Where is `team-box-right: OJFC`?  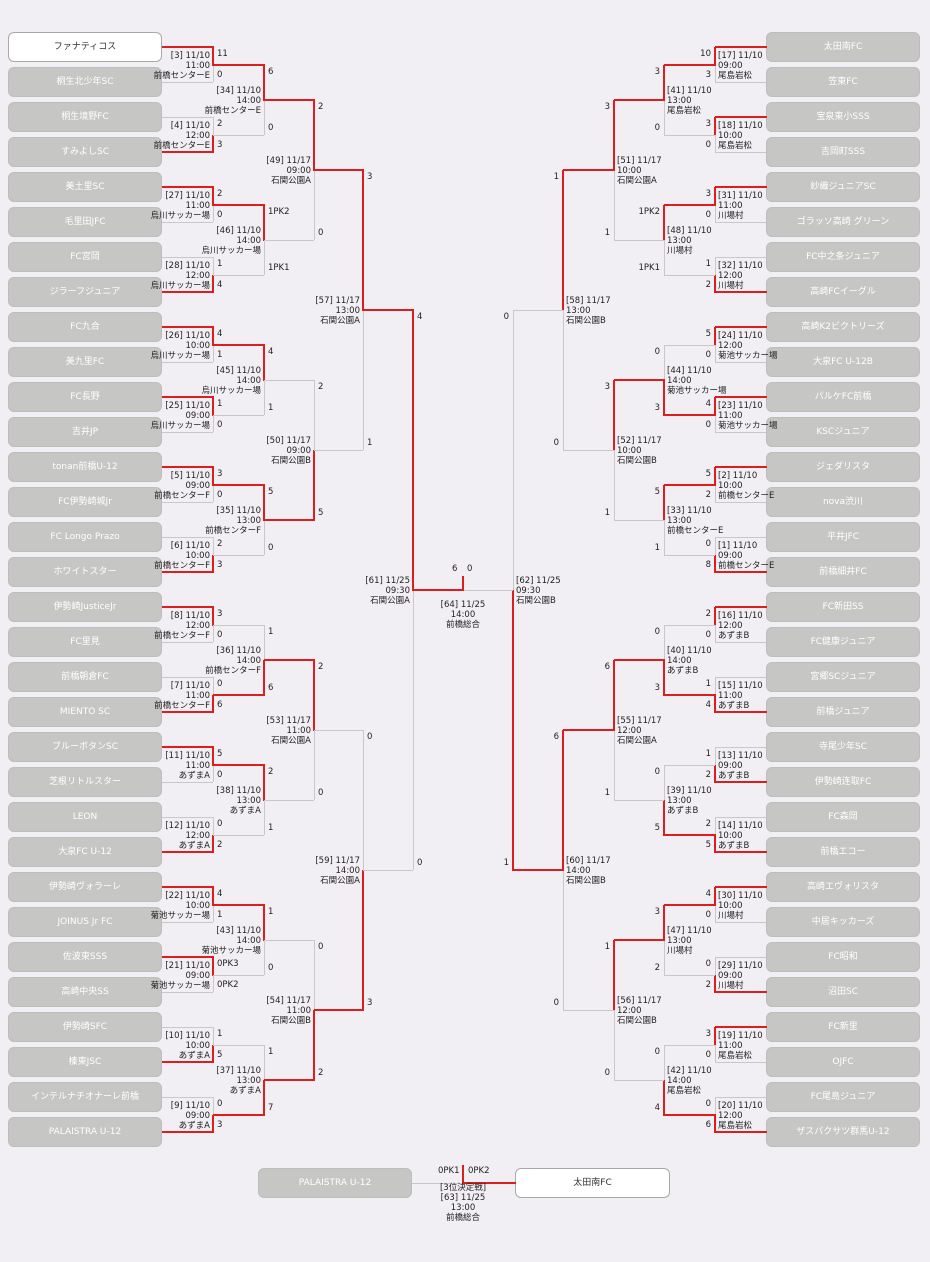
team-box-right: OJFC is located at coordinates (843, 1062).